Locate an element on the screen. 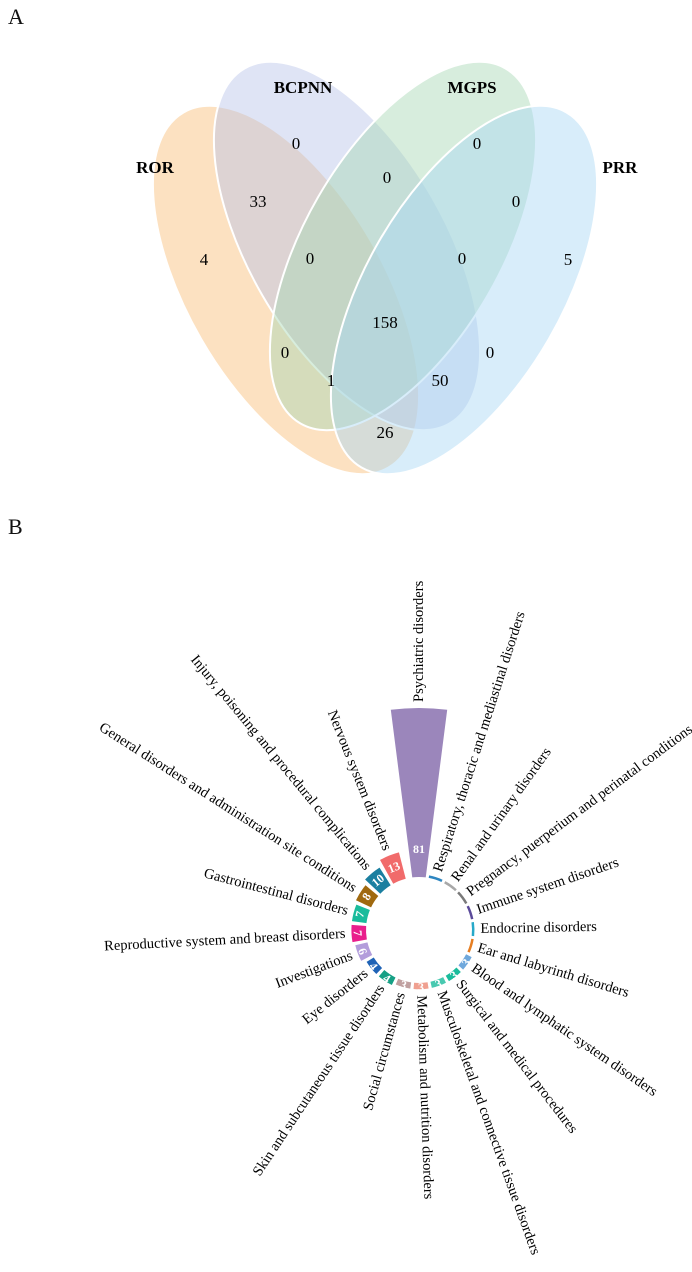  region-count: 1 is located at coordinates (331, 380).